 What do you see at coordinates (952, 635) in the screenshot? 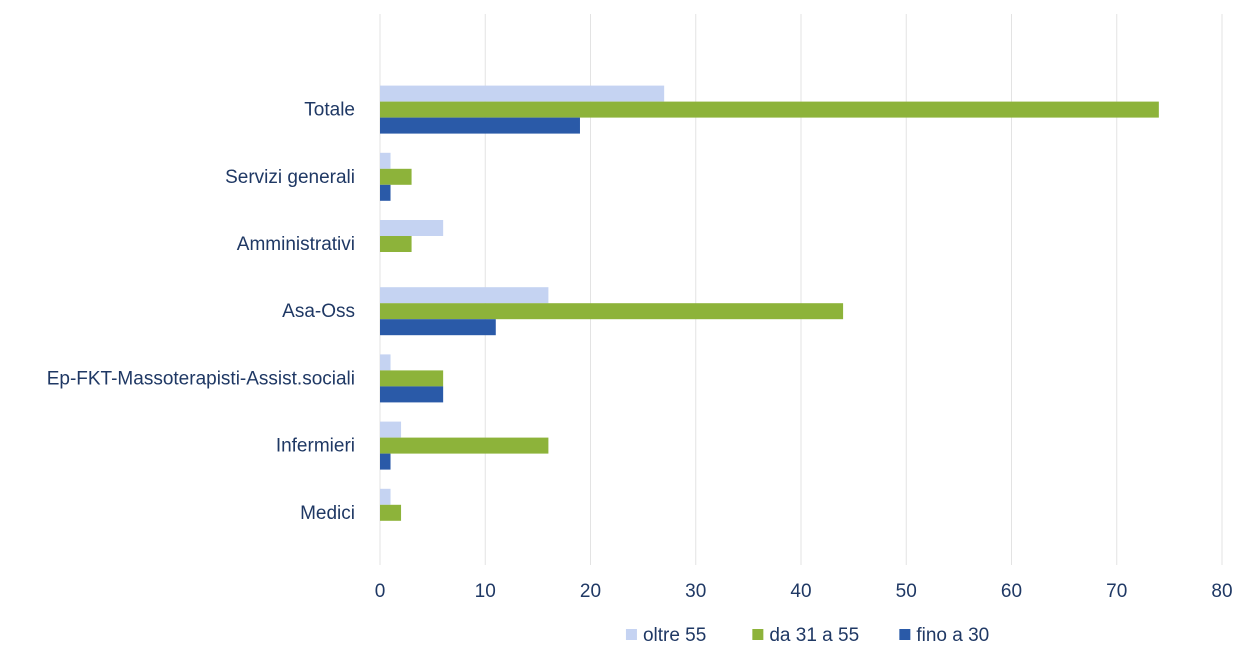
I see `legend-label-fino-a-30: fino a 30` at bounding box center [952, 635].